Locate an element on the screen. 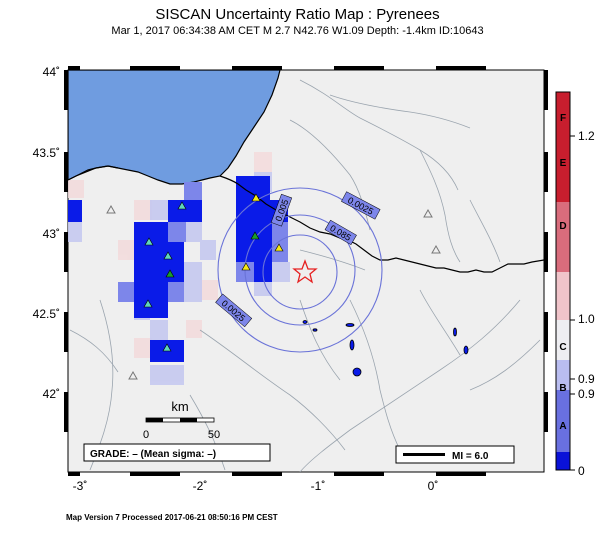  latitude-labels: 44˚ 43.5˚ 43˚ 42.5˚ 42˚ is located at coordinates (46, 233).